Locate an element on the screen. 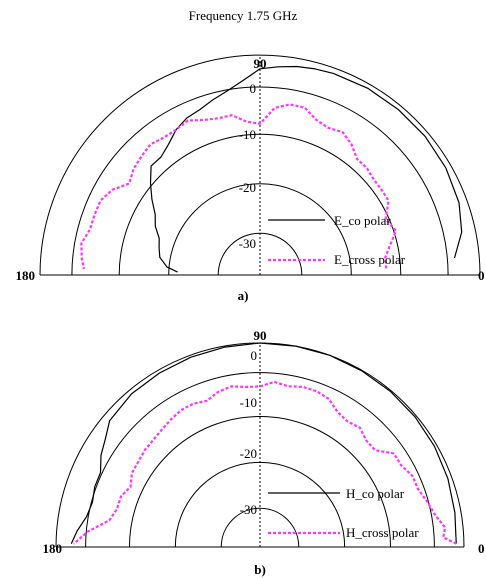  legend-label-co-b: H_co polar is located at coordinates (375, 493).